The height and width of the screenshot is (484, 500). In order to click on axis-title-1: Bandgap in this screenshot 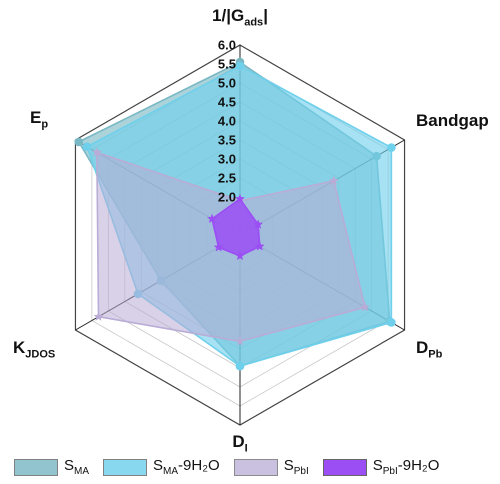, I will do `click(452, 121)`.